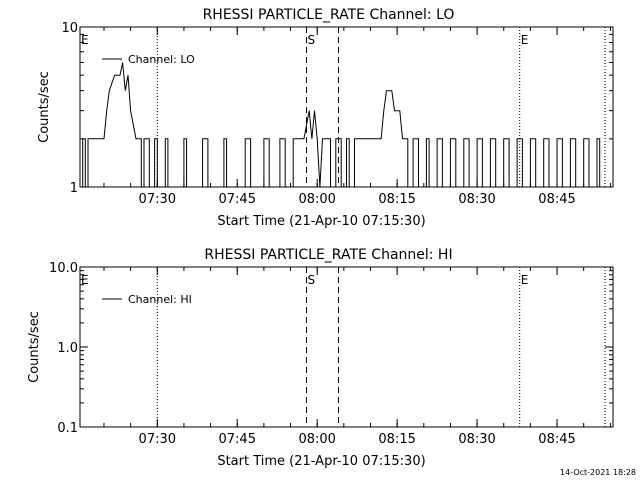  Describe the element at coordinates (67, 348) in the screenshot. I see `y-tick-label: 1.0` at that location.